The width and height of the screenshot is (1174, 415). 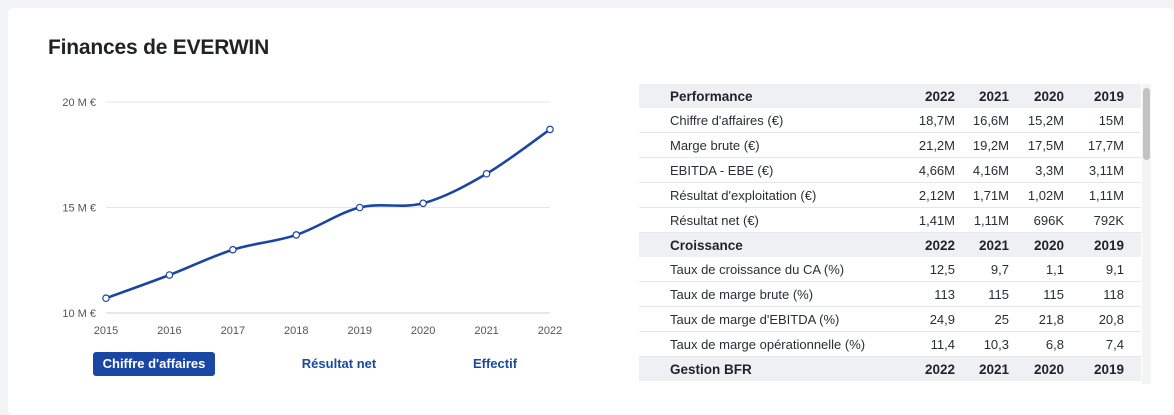 What do you see at coordinates (926, 120) in the screenshot?
I see `row-value: 18,7M` at bounding box center [926, 120].